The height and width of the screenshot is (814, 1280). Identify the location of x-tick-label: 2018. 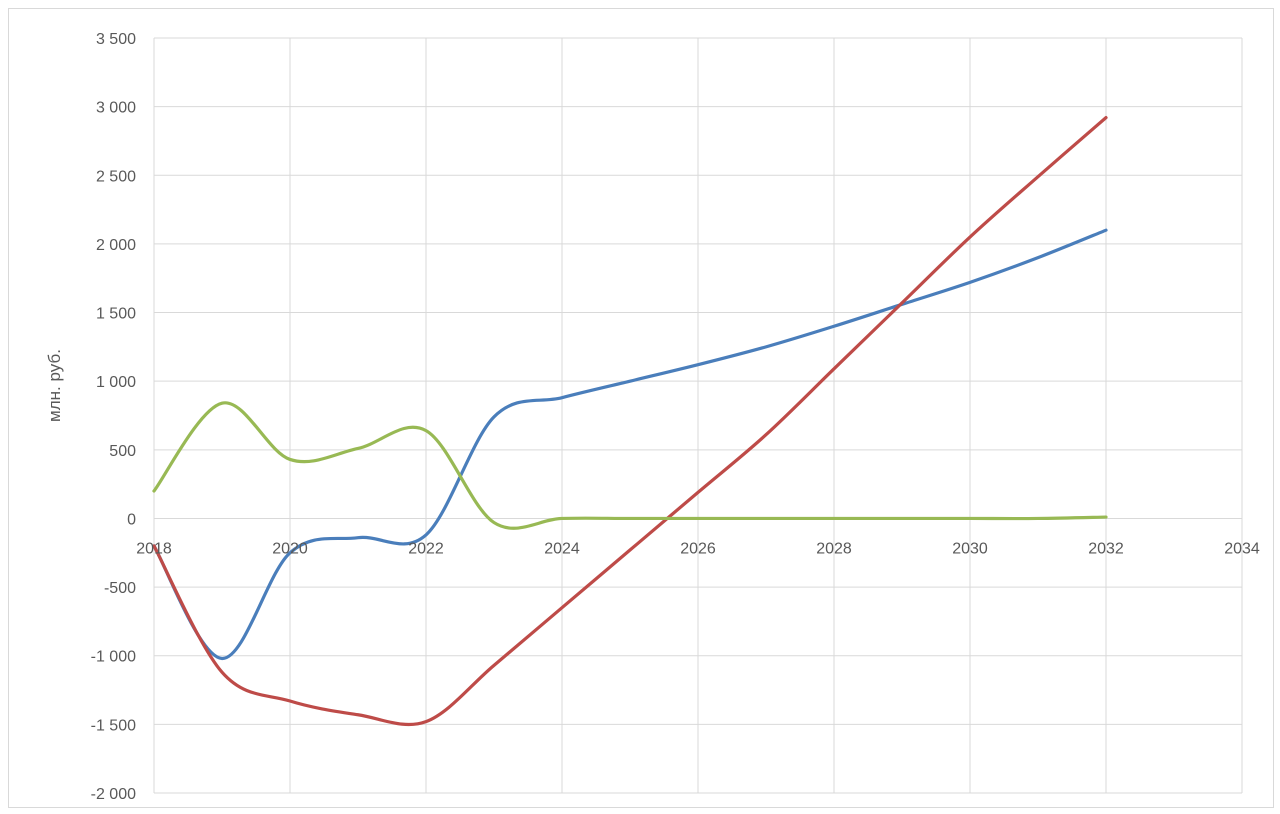
(154, 548).